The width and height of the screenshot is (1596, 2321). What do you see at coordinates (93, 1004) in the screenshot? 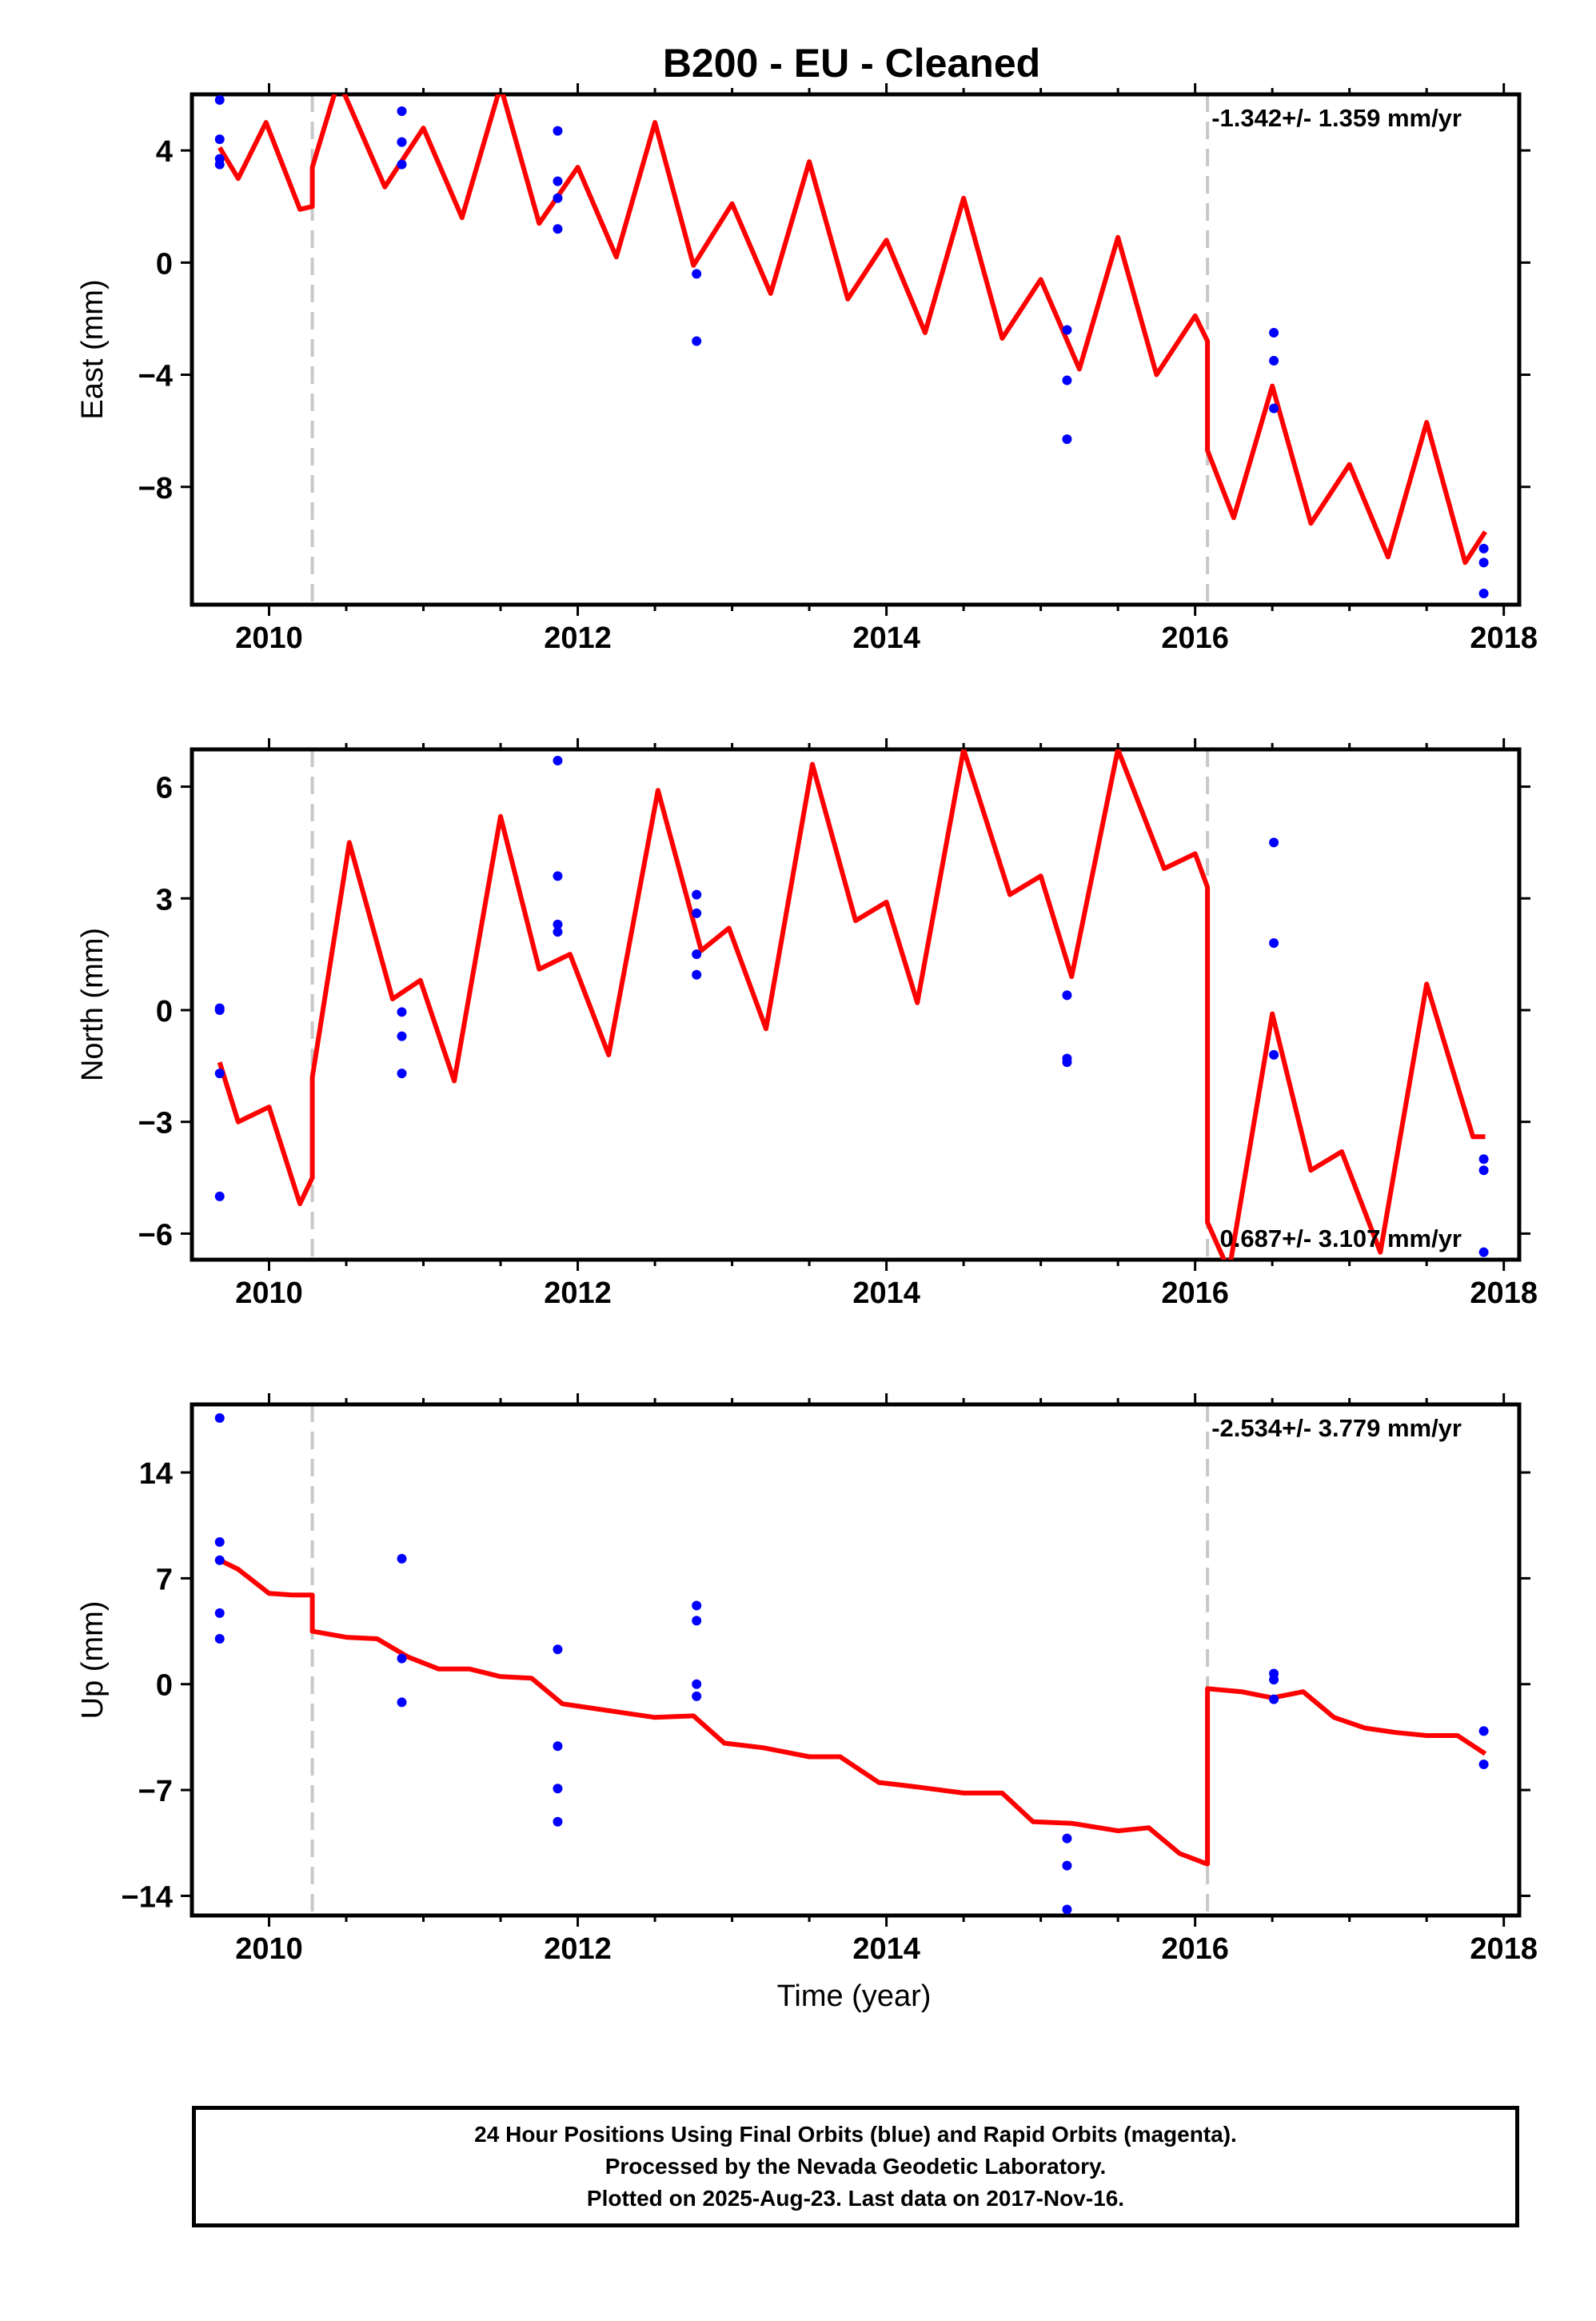
I see `y-axis-label: North (mm)` at bounding box center [93, 1004].